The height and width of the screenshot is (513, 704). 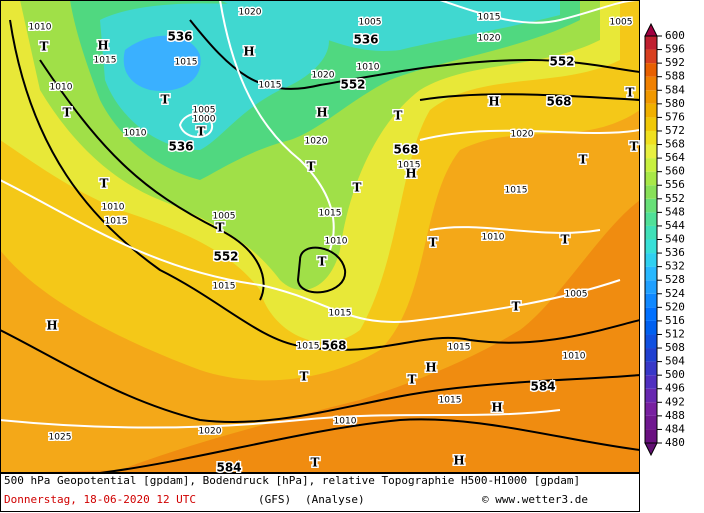 I want to click on colorbar-tick-label: 528, so click(x=675, y=279).